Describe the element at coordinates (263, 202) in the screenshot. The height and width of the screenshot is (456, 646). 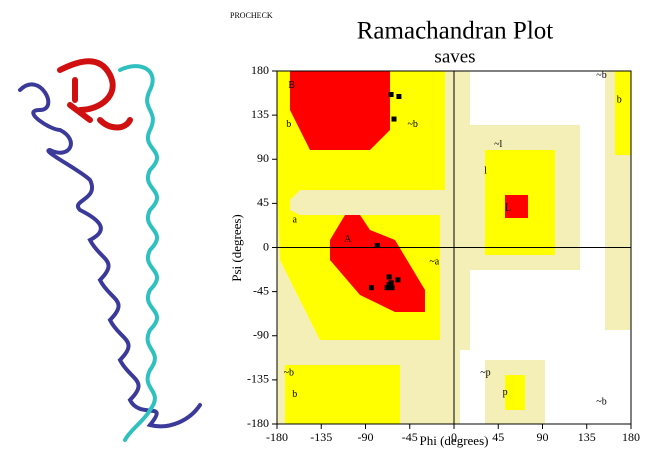
I see `y-tick-label: 45` at that location.